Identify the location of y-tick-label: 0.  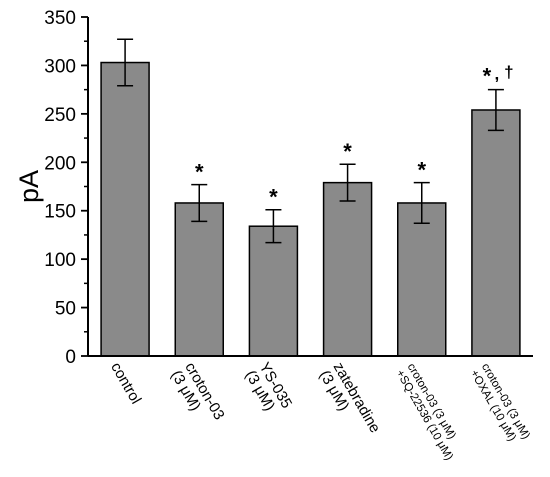
(70, 357).